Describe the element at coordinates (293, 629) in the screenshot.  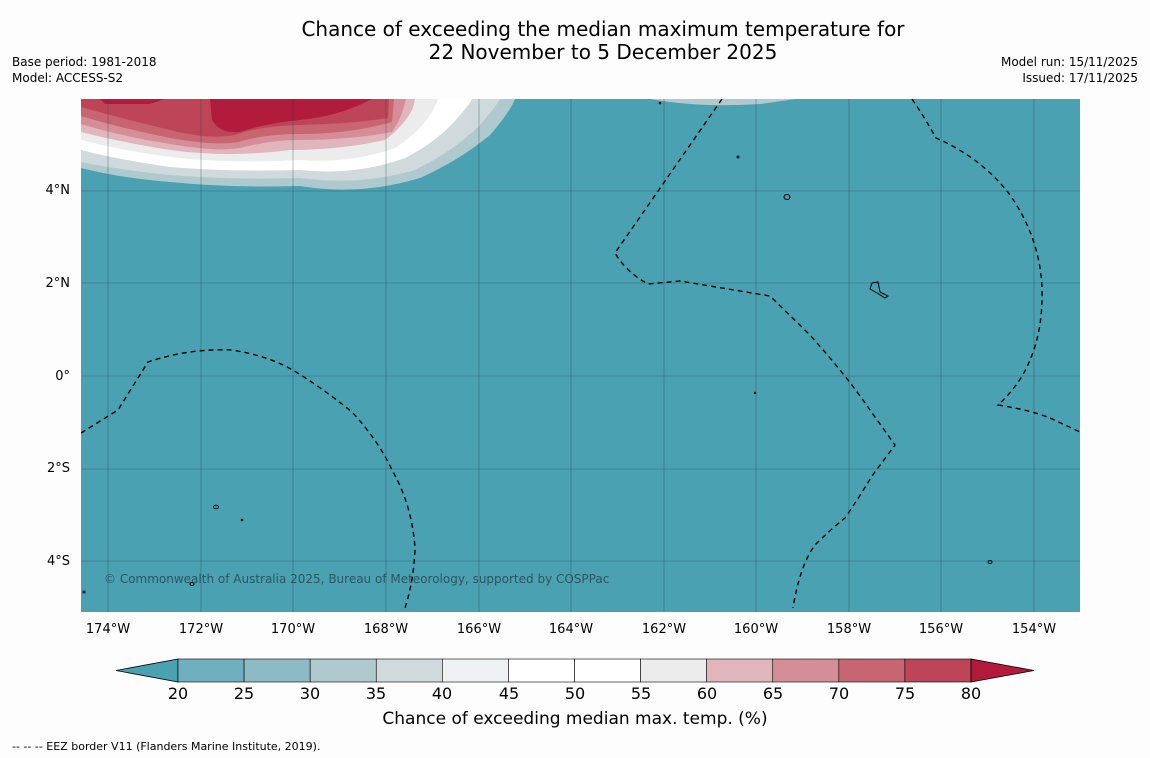
I see `lon-label-170w: 170°W` at that location.